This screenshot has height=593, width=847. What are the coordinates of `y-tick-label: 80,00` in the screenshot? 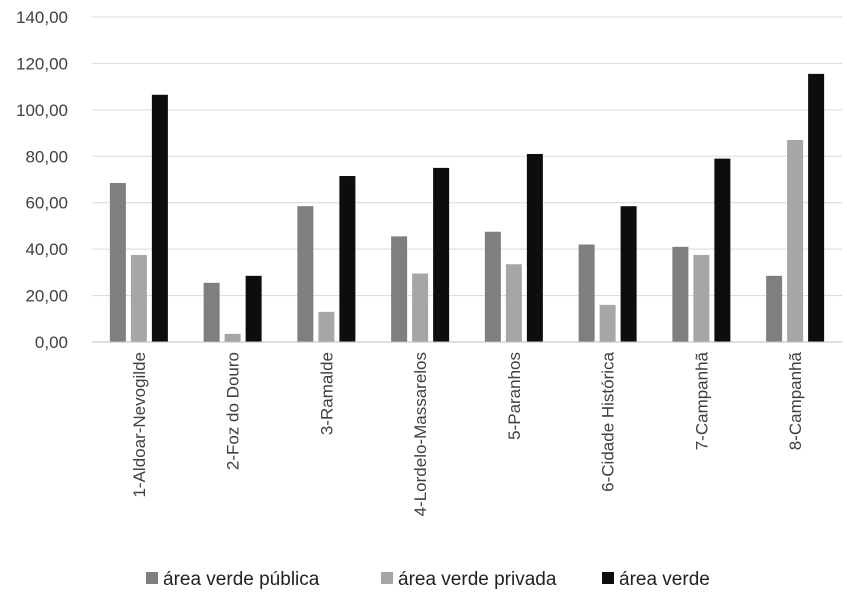 It's located at (46, 156).